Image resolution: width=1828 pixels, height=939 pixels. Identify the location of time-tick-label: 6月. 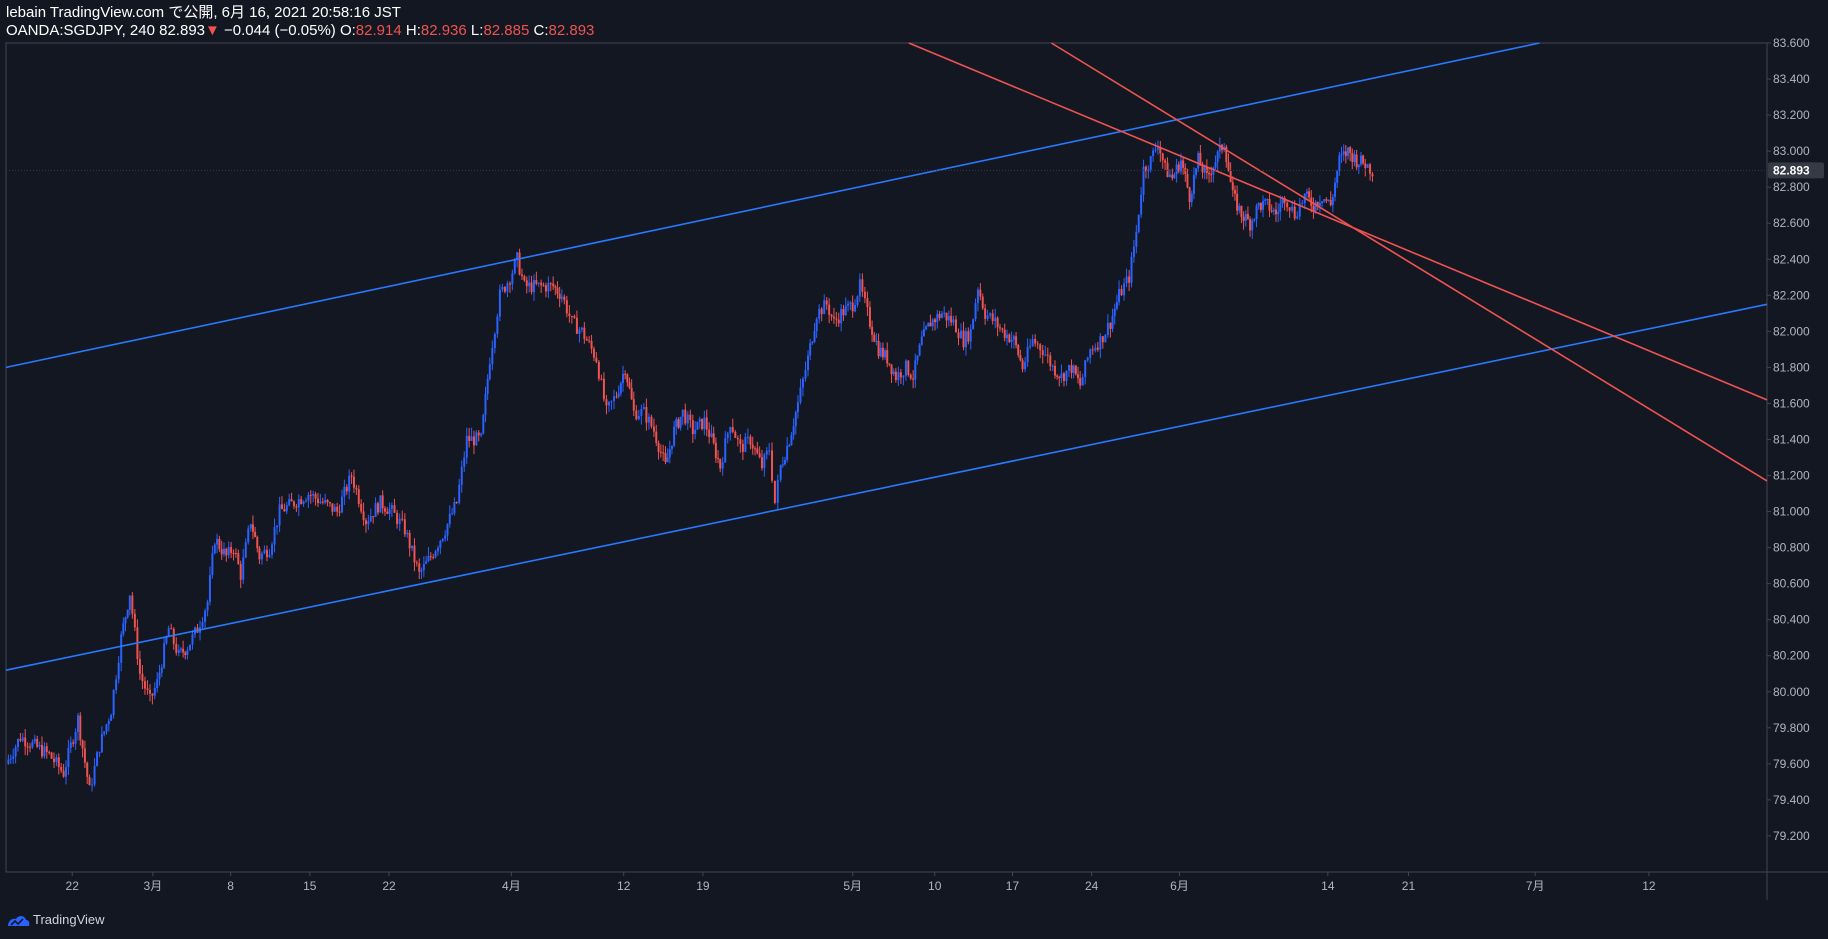
(1179, 886).